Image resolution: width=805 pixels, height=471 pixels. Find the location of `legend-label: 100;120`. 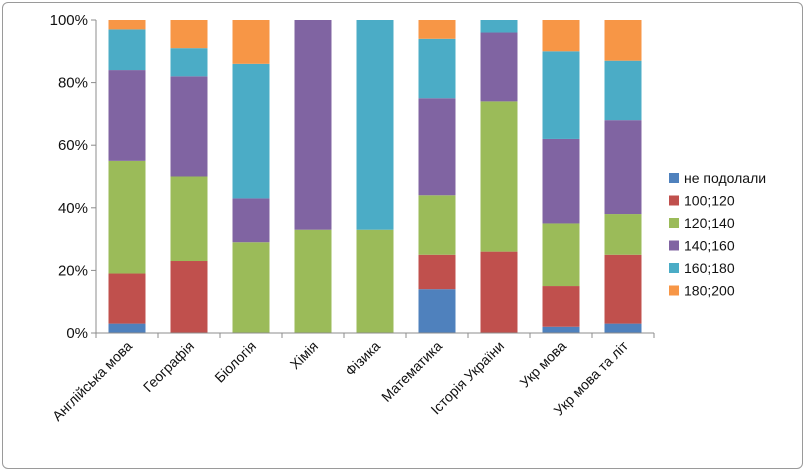

legend-label: 100;120 is located at coordinates (709, 201).